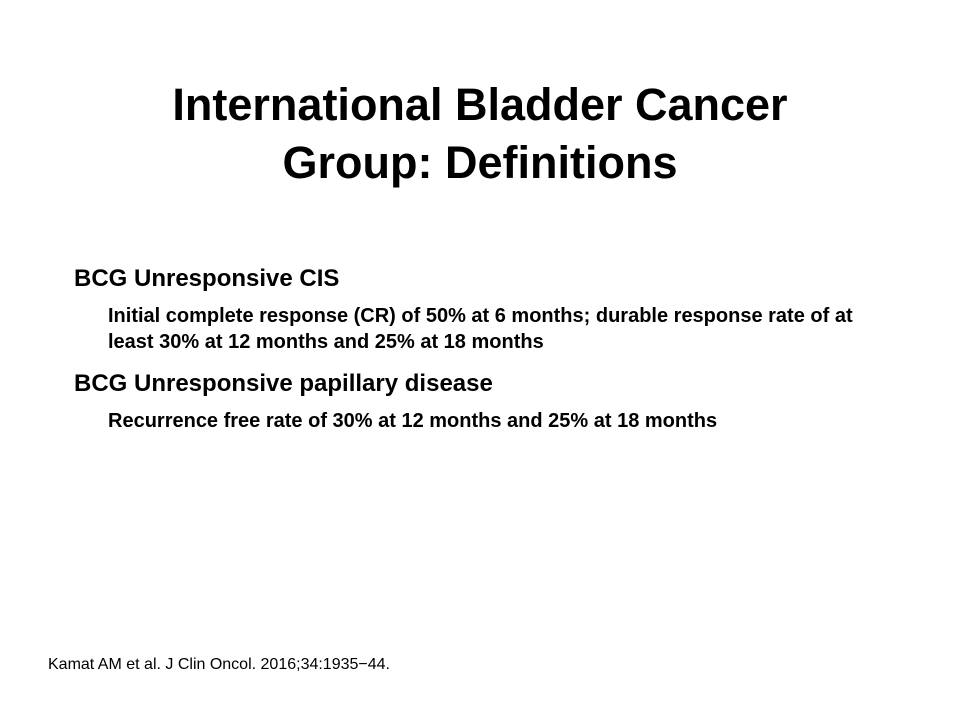  What do you see at coordinates (283, 383) in the screenshot?
I see `definition-papillary-heading: BCG Unresponsive papillary disease` at bounding box center [283, 383].